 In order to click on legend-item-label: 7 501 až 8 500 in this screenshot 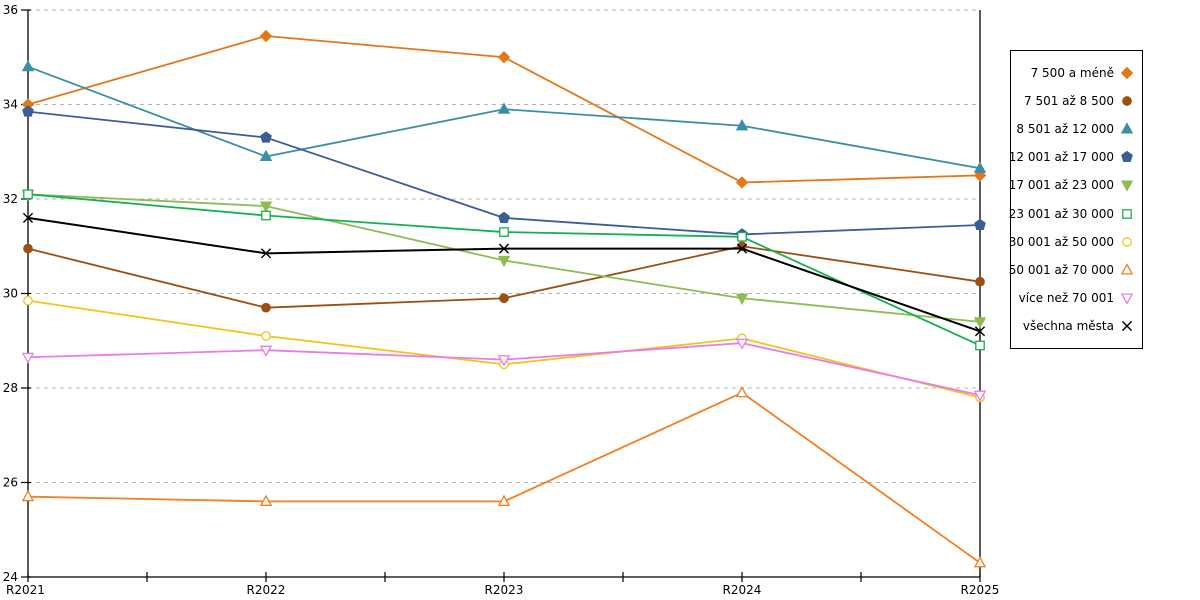, I will do `click(1069, 101)`.